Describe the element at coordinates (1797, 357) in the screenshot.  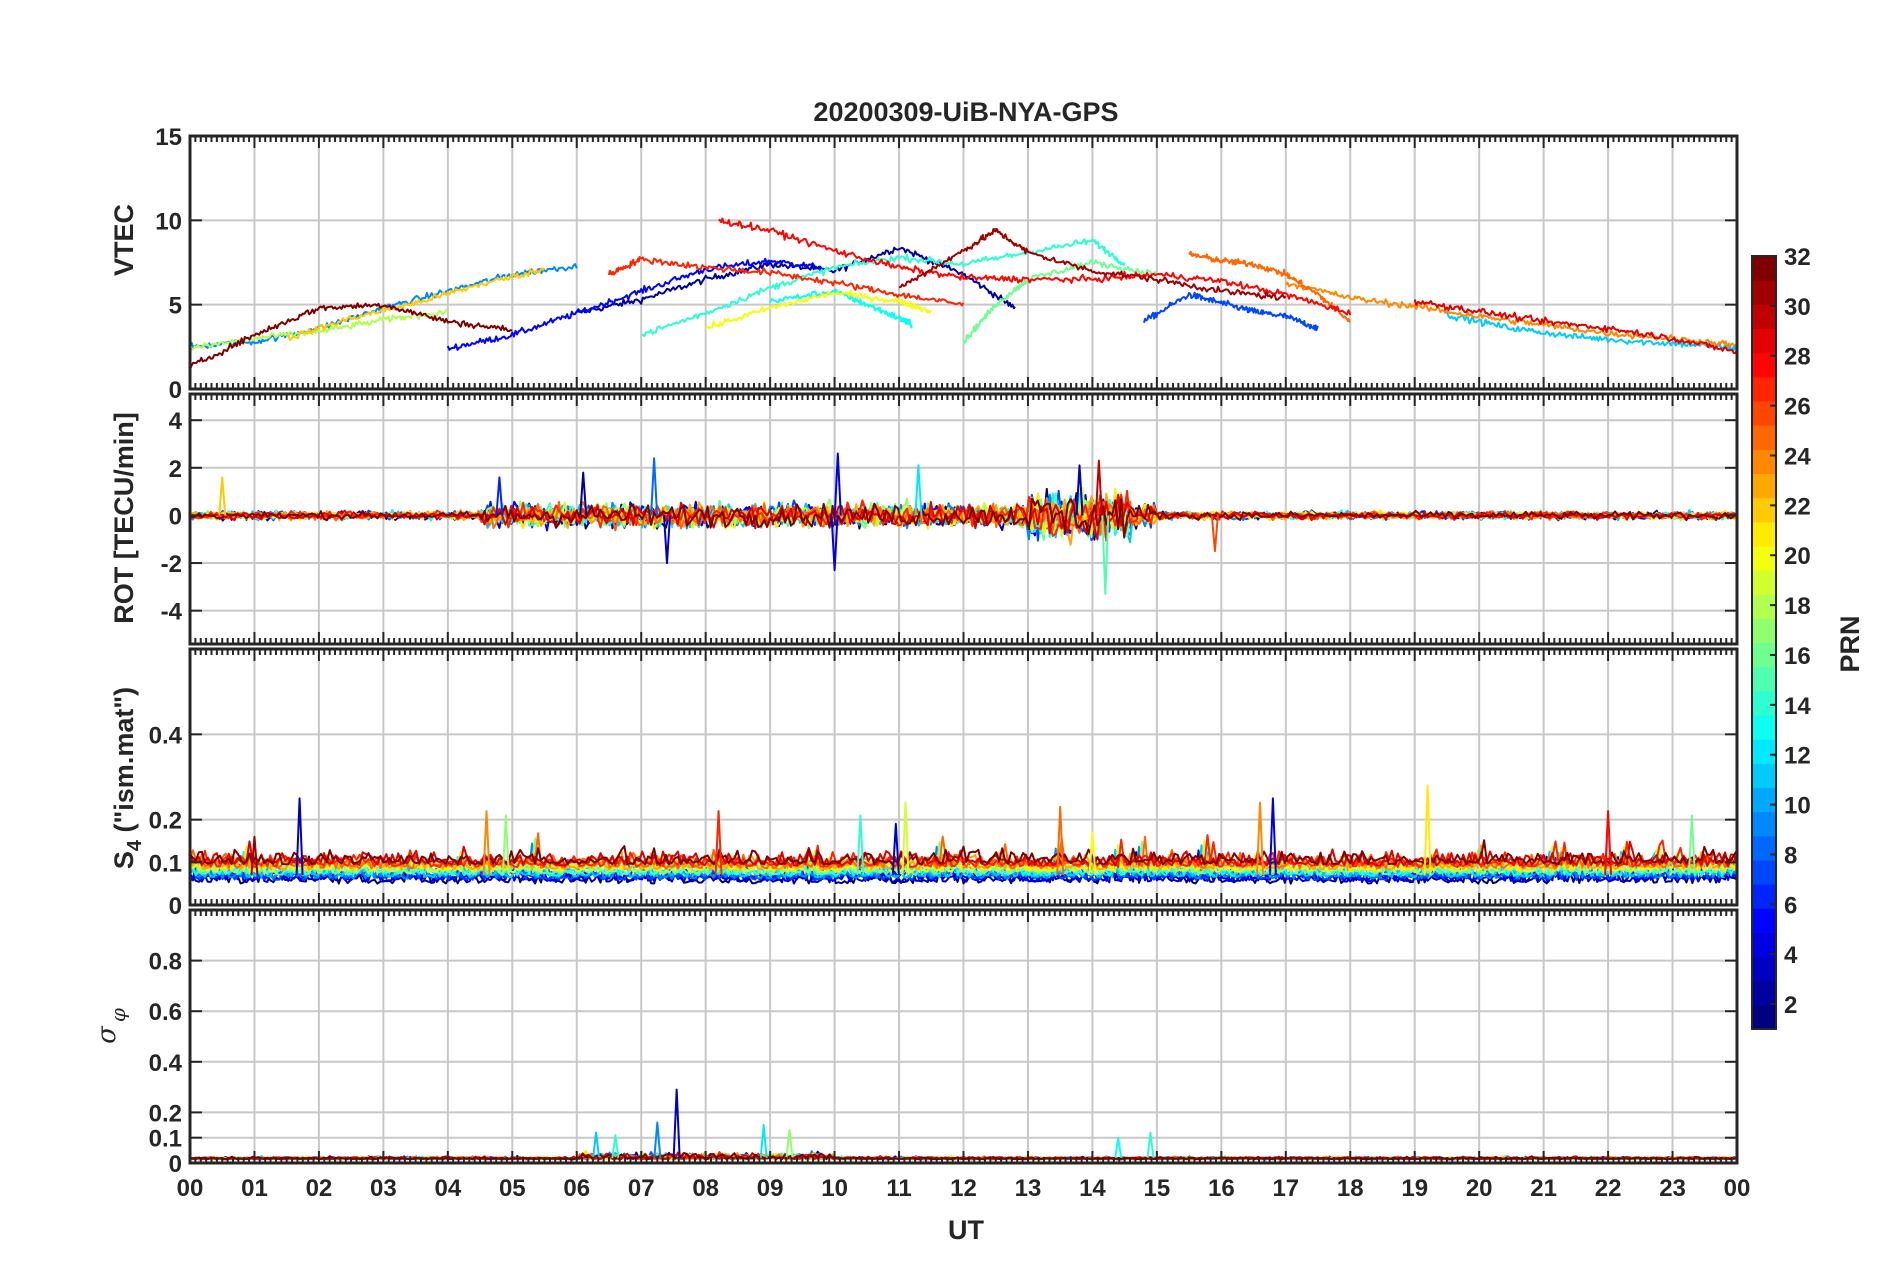
I see `colorbar-tick-label: 28` at that location.